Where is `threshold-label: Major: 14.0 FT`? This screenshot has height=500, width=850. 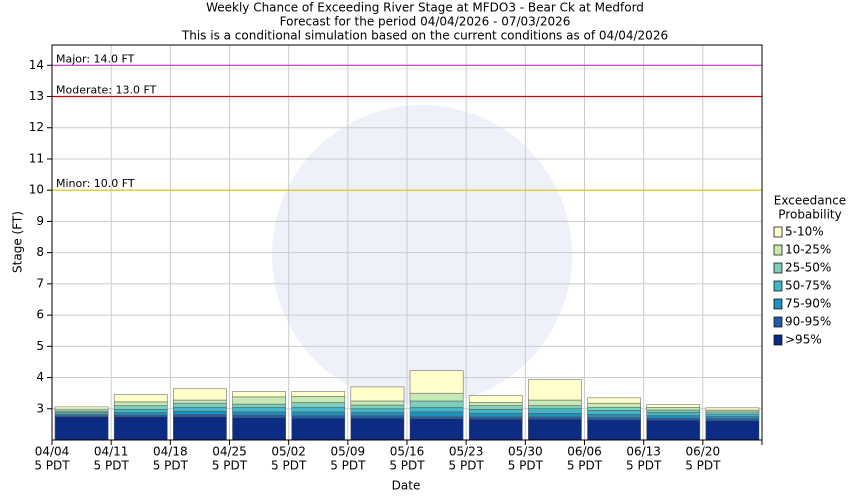 threshold-label: Major: 14.0 FT is located at coordinates (95, 58).